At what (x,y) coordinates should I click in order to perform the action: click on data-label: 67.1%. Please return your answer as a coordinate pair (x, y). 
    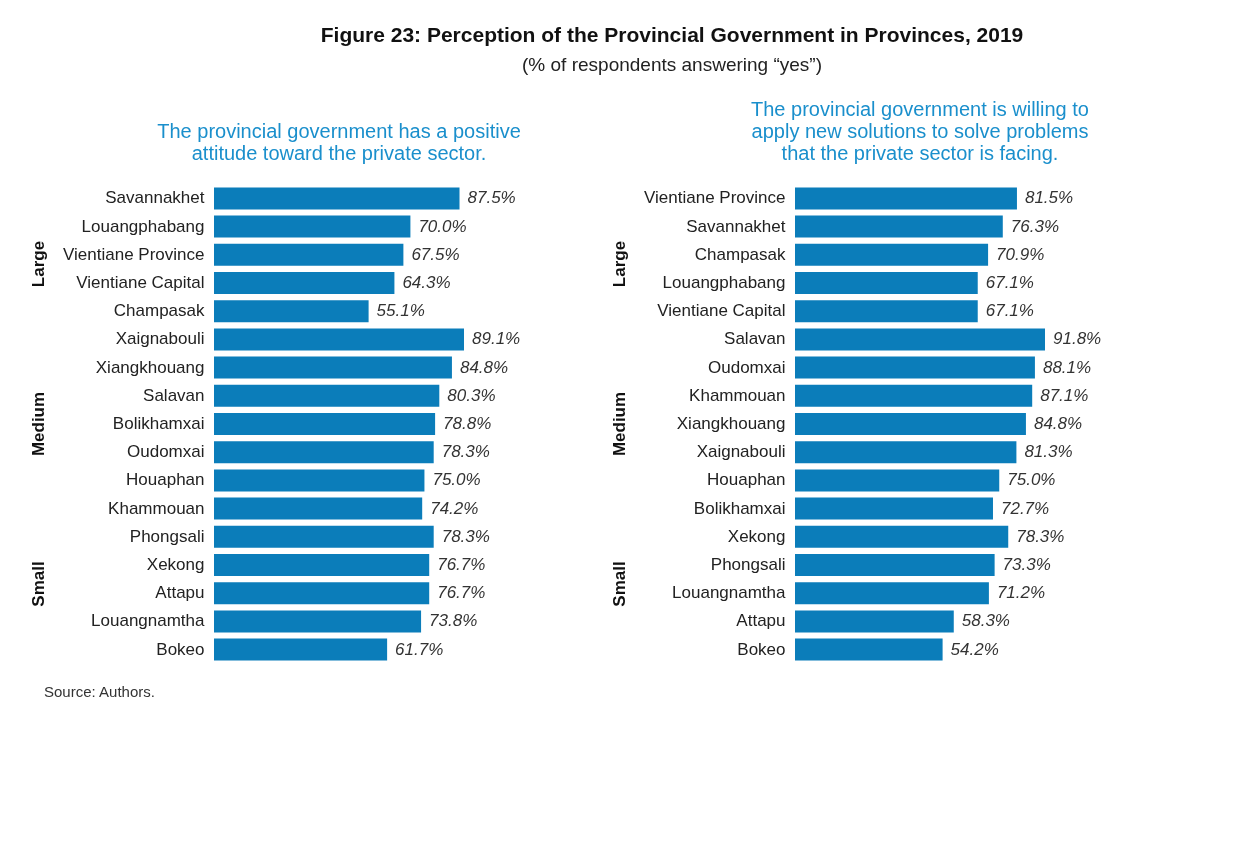
    Looking at the image, I should click on (1009, 311).